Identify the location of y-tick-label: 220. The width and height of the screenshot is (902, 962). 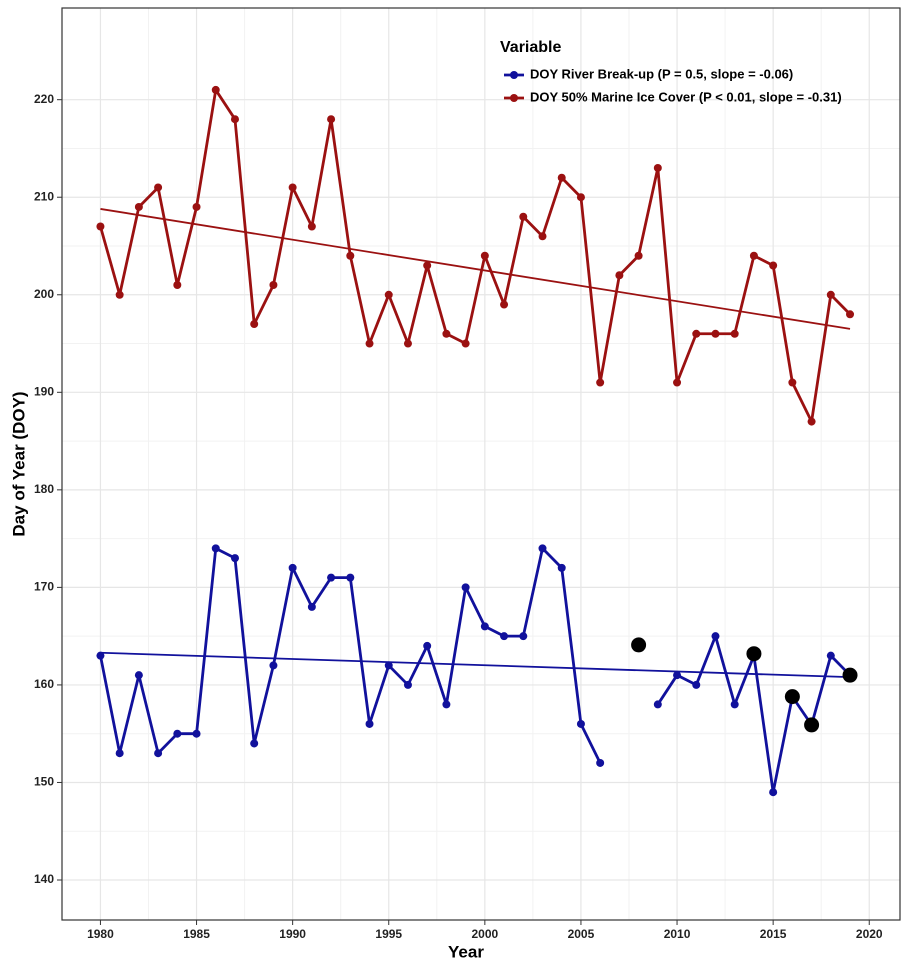
(44, 99).